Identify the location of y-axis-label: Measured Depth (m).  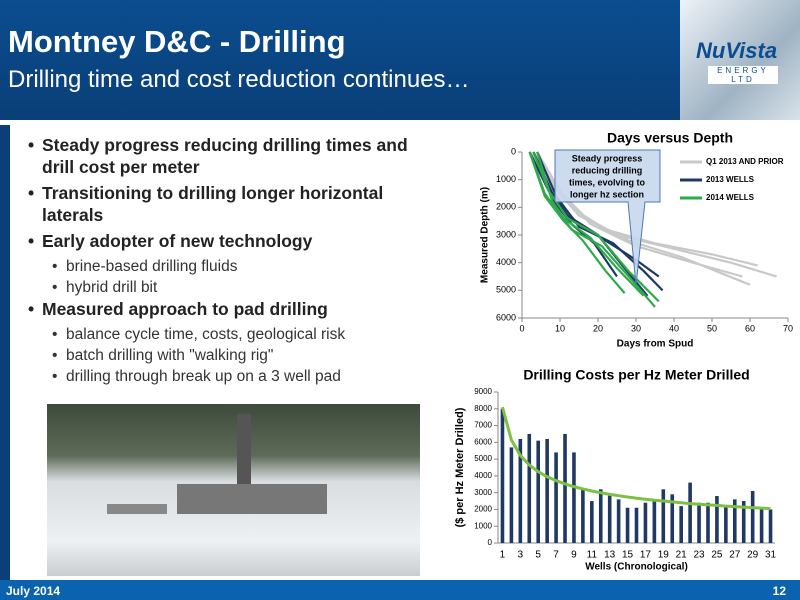
(485, 235).